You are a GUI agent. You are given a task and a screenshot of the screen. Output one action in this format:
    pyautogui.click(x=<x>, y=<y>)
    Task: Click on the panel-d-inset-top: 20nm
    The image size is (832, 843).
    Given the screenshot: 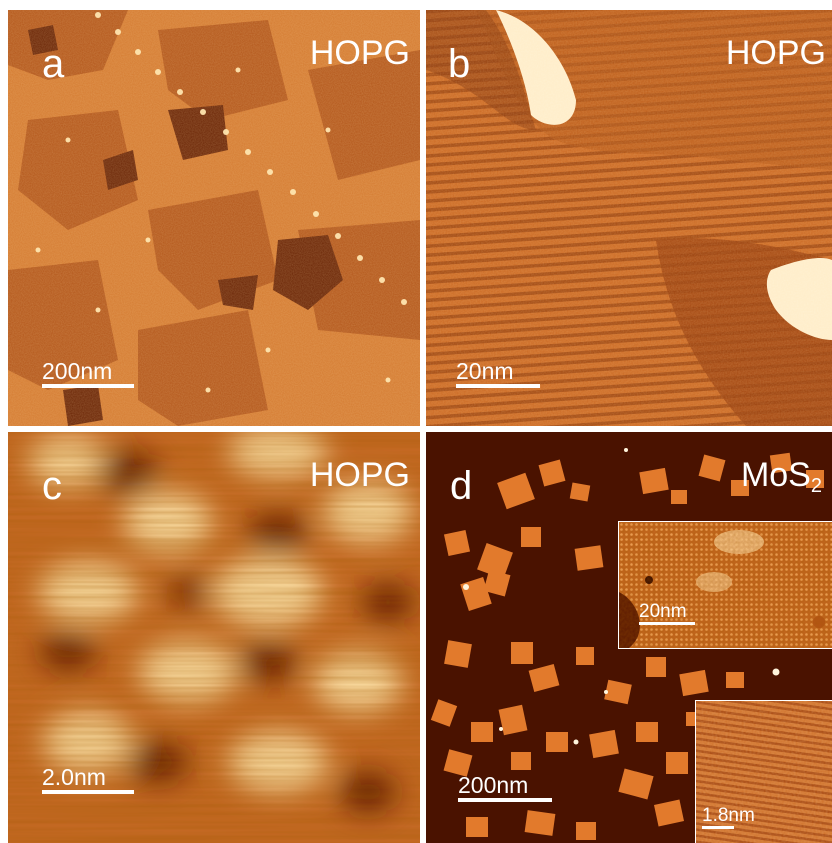 What is the action you would take?
    pyautogui.click(x=725, y=585)
    